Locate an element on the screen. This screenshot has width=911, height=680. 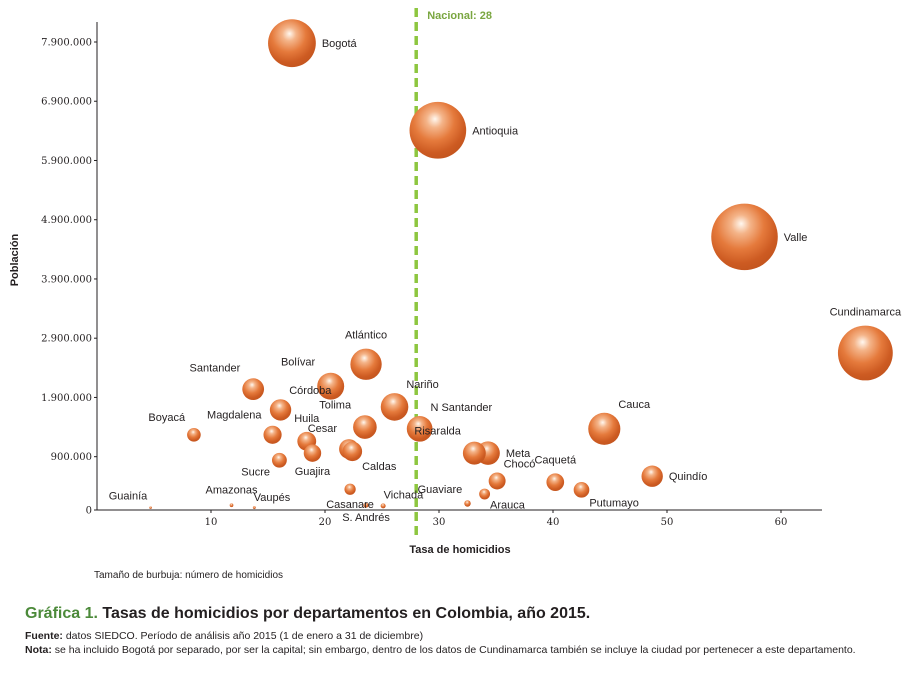
bubble-label: S. Andrés is located at coordinates (366, 518).